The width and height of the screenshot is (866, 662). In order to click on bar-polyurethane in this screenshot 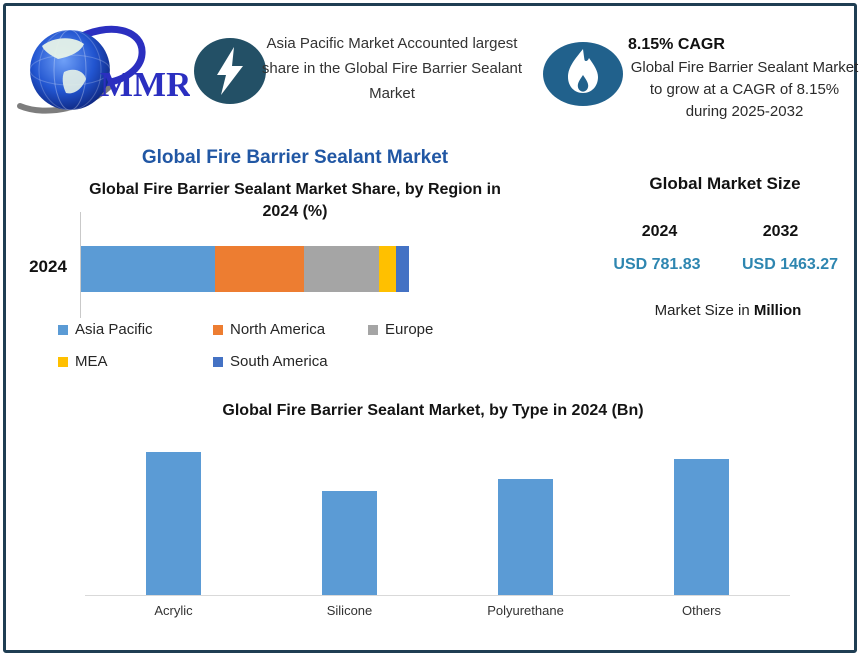, I will do `click(525, 537)`.